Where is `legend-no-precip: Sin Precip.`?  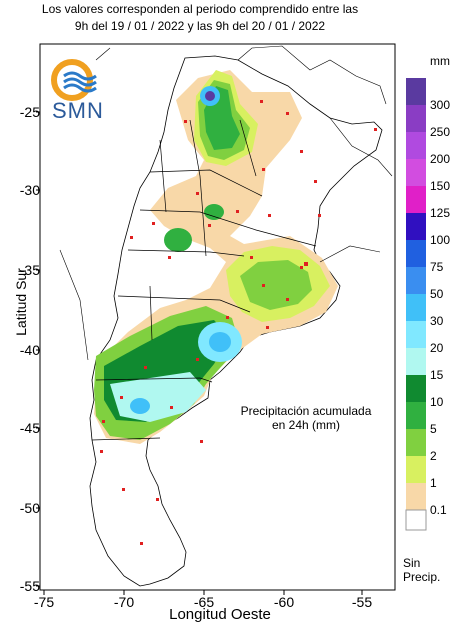 legend-no-precip: Sin Precip. is located at coordinates (421, 570).